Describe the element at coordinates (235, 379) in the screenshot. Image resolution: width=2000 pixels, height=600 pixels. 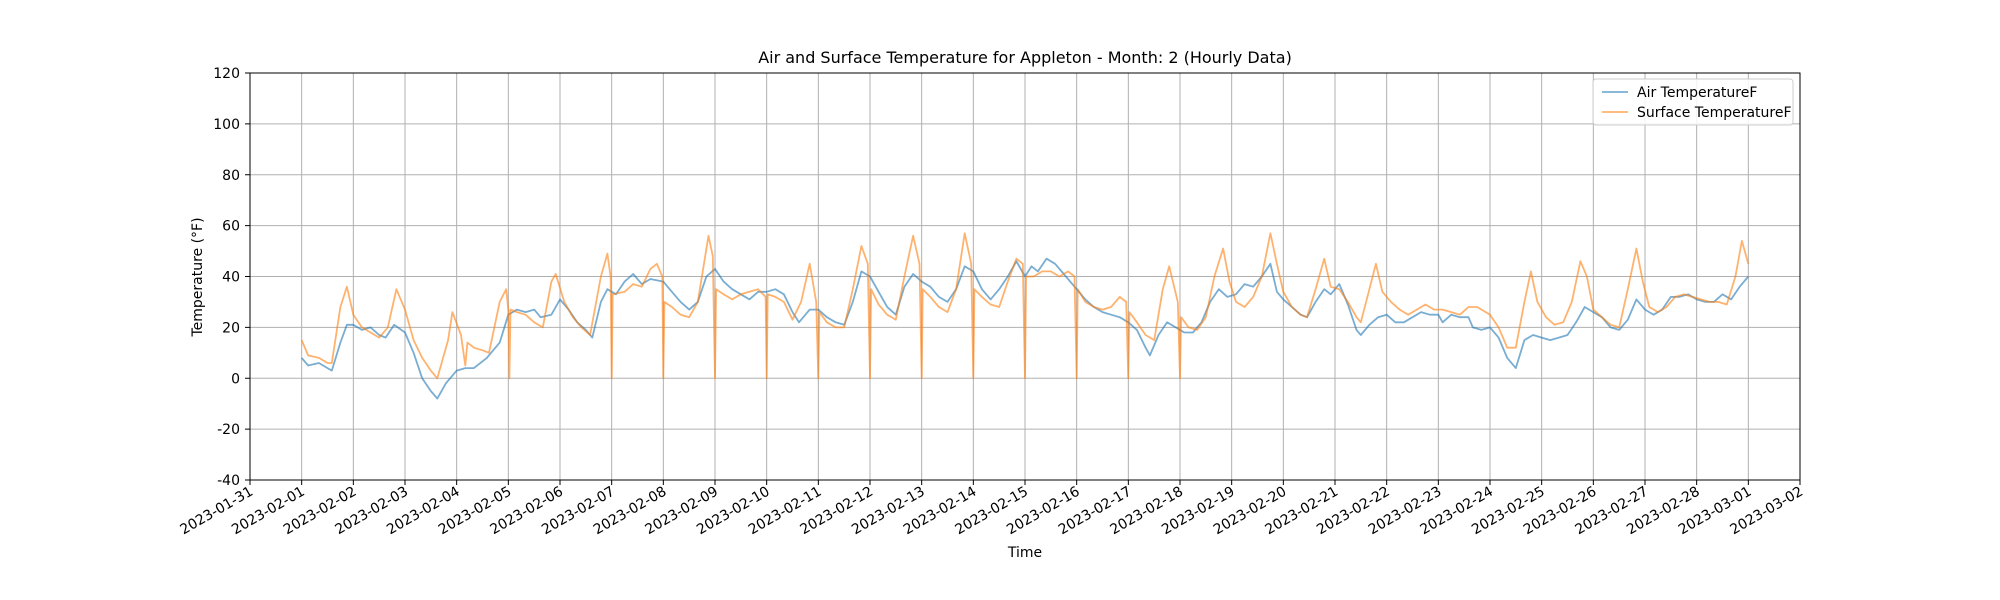
I see `y-tick-label: 0` at that location.